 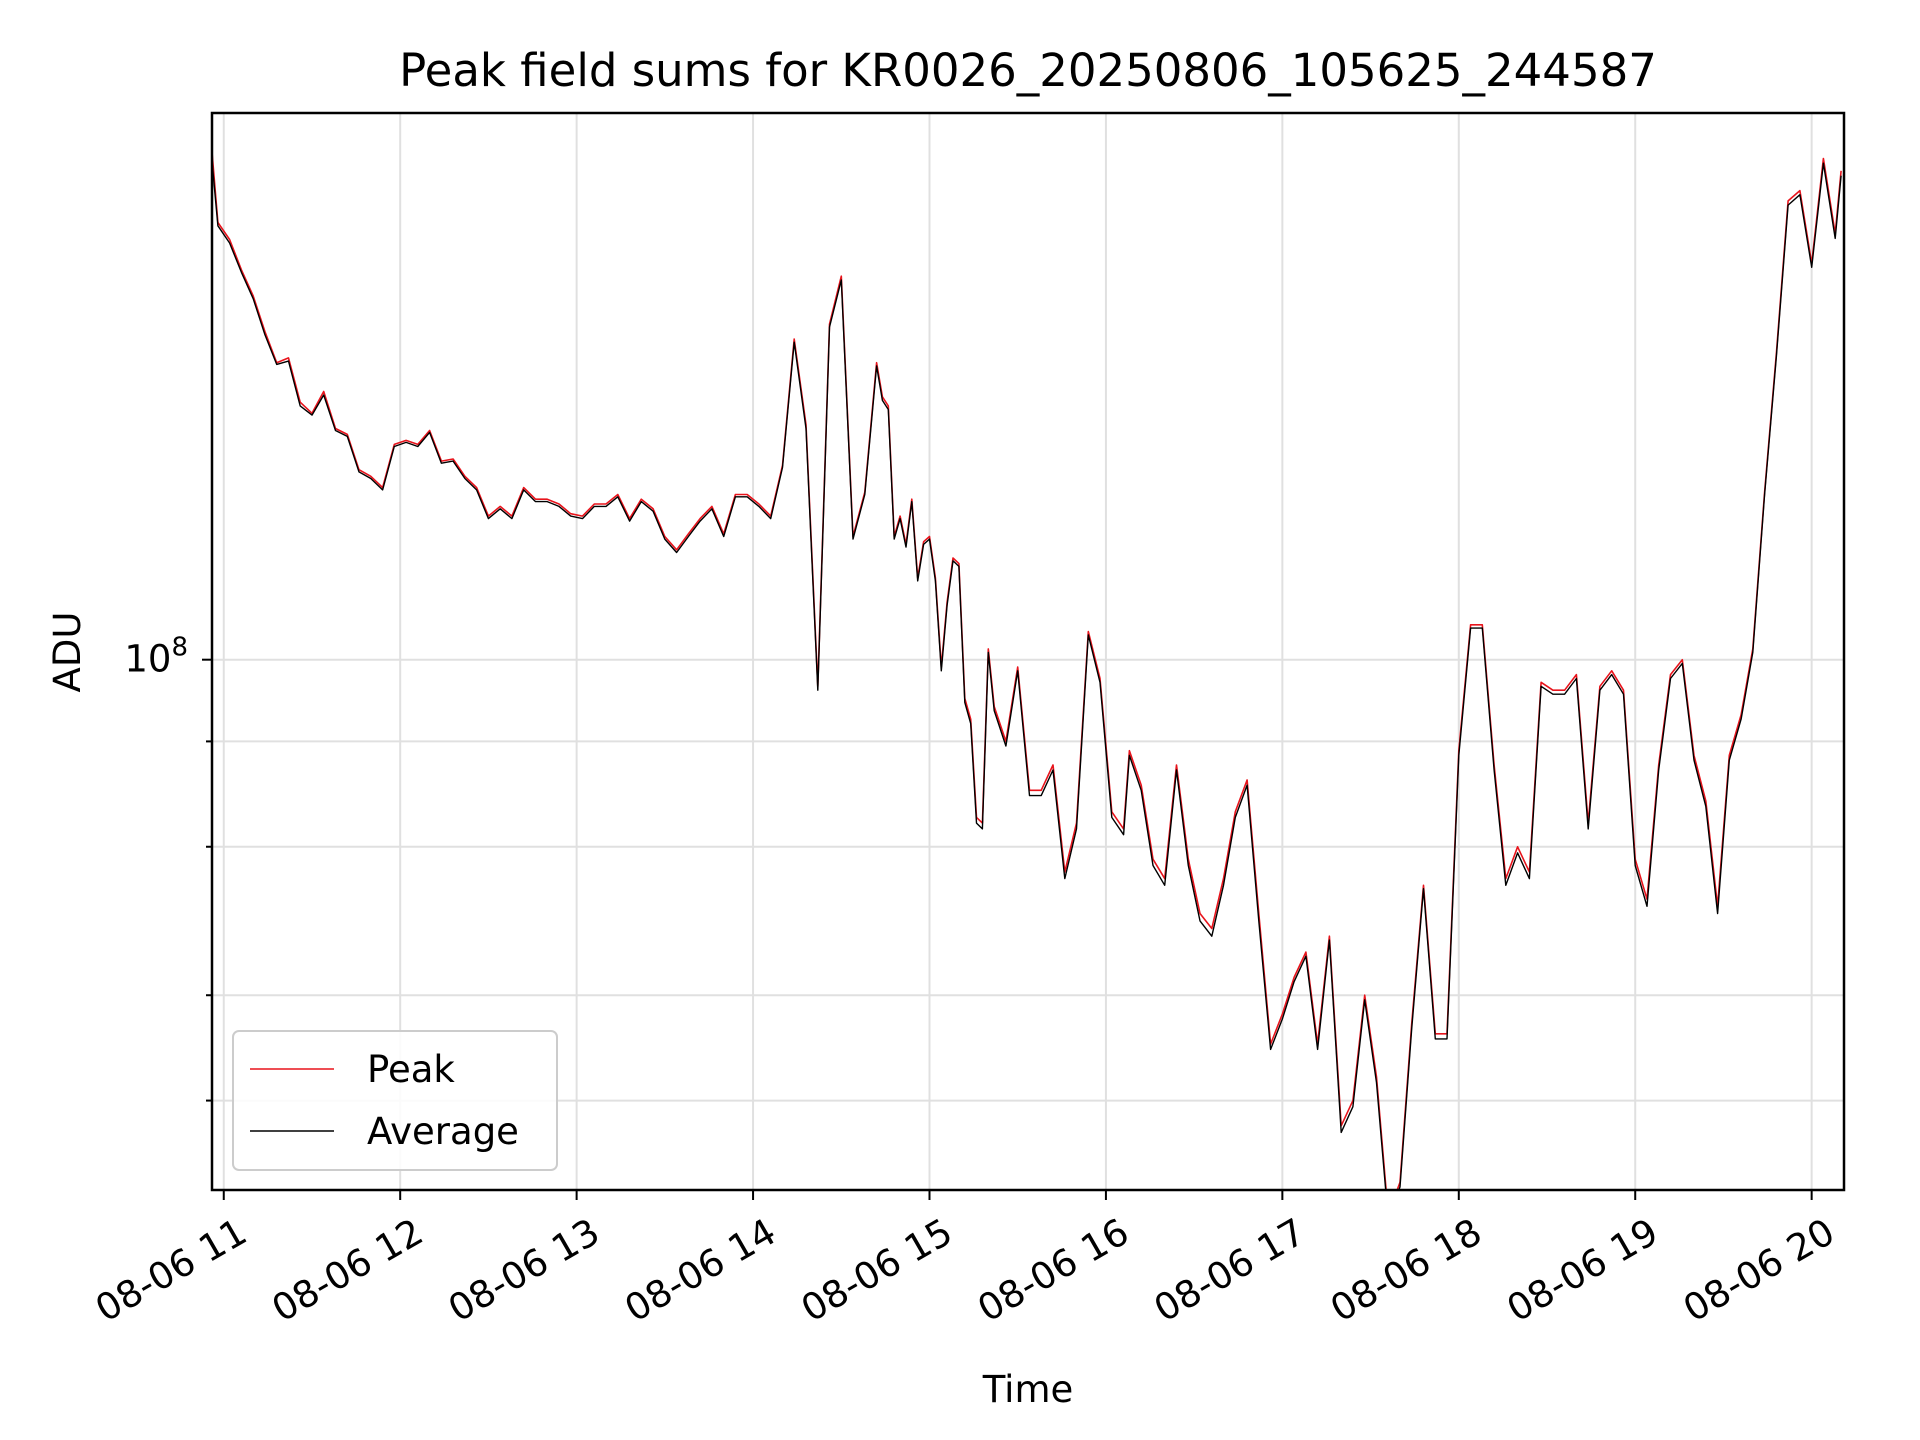 I want to click on legend-box, so click(x=395, y=1100).